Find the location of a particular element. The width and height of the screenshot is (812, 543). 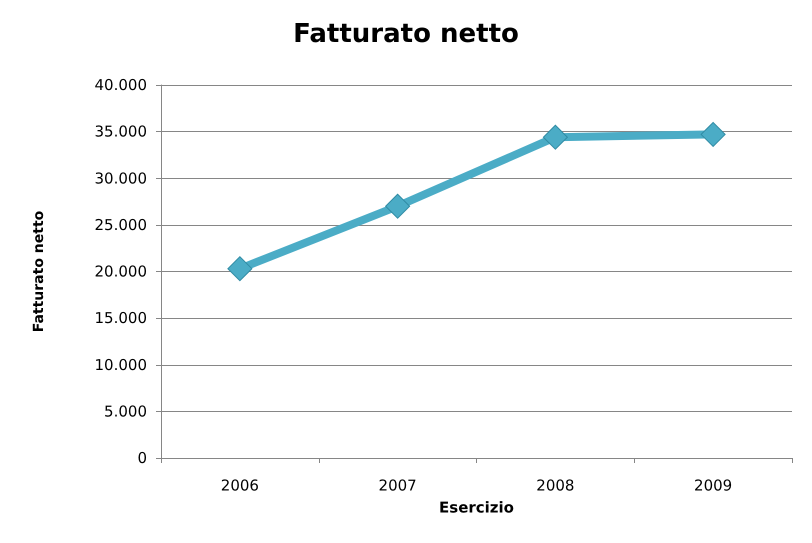

x-tick-label: 2008 is located at coordinates (555, 485).